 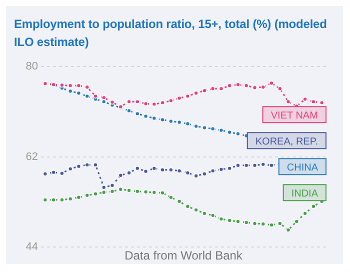 I want to click on series-label: KOREA, REP., so click(x=286, y=142).